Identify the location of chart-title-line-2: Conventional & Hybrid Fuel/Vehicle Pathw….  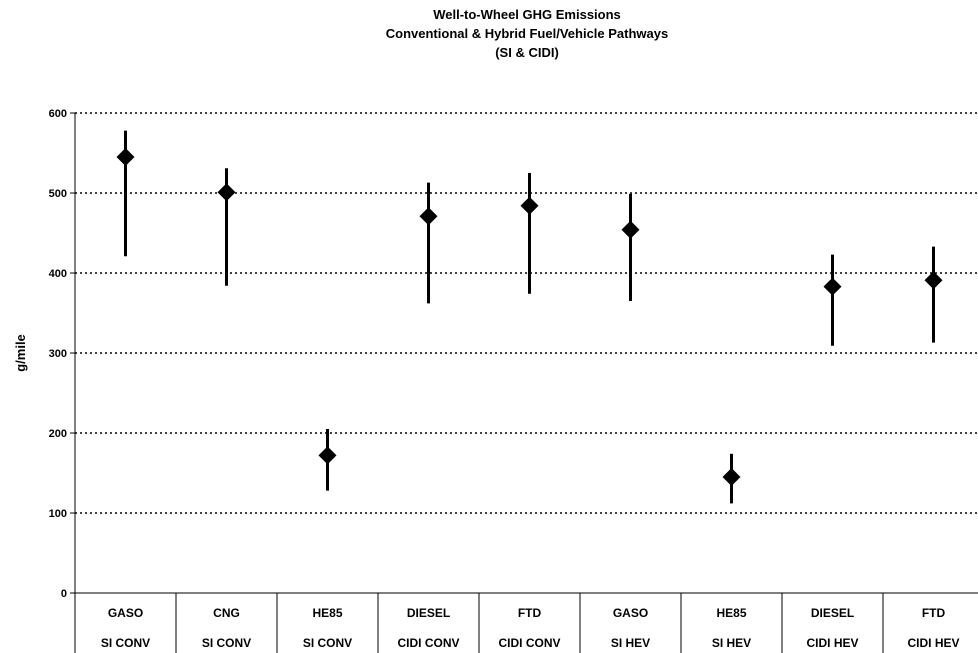
(527, 33).